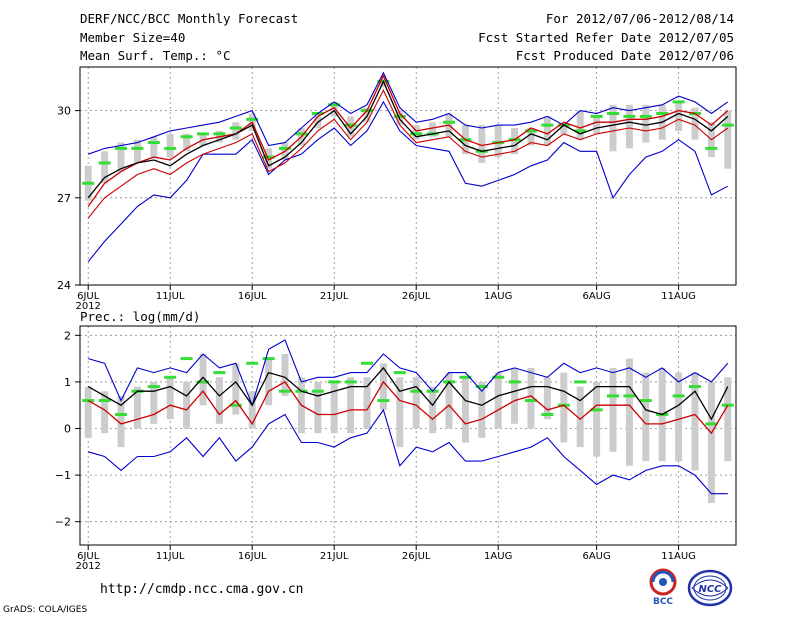 This screenshot has height=618, width=800. I want to click on precipitation-y-tick-label: −1, so click(63, 475).